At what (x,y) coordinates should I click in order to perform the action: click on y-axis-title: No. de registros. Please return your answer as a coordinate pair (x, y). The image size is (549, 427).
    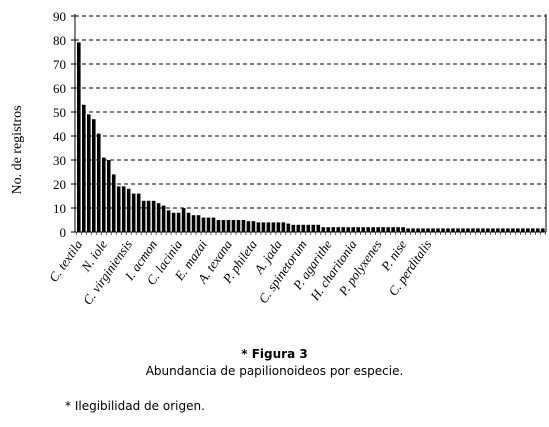
    Looking at the image, I should click on (17, 149).